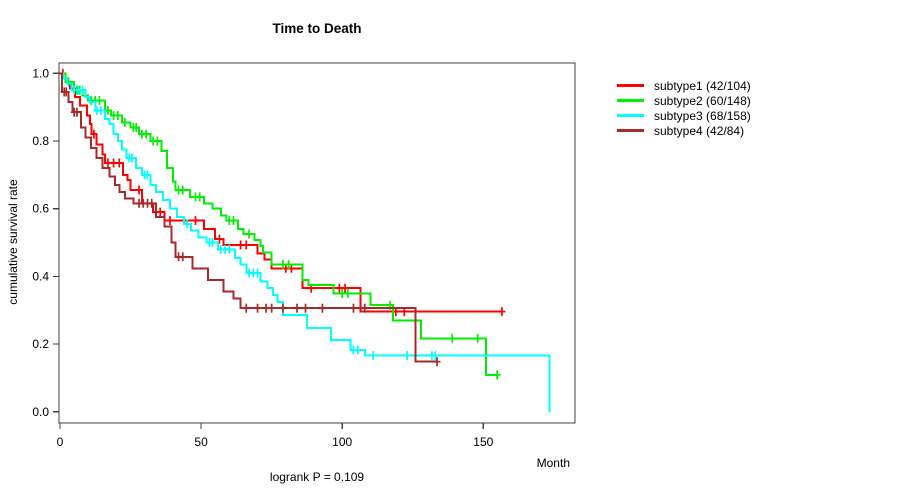 Image resolution: width=900 pixels, height=500 pixels. Describe the element at coordinates (630, 100) in the screenshot. I see `legend-line-swatch-subtype2` at that location.